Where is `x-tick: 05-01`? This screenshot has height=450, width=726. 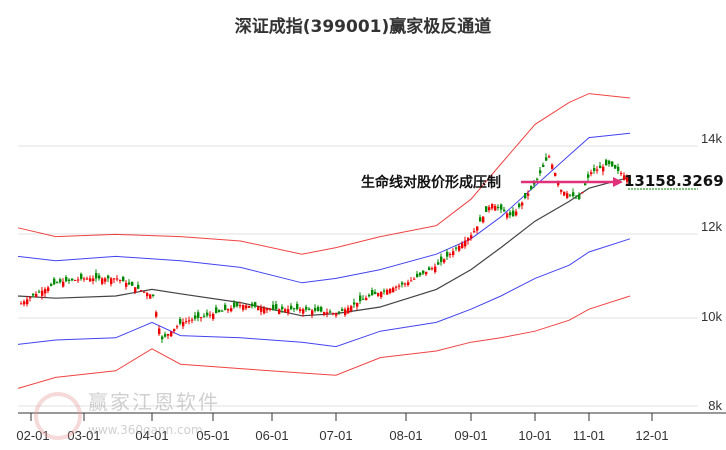
x-tick: 05-01 is located at coordinates (213, 435).